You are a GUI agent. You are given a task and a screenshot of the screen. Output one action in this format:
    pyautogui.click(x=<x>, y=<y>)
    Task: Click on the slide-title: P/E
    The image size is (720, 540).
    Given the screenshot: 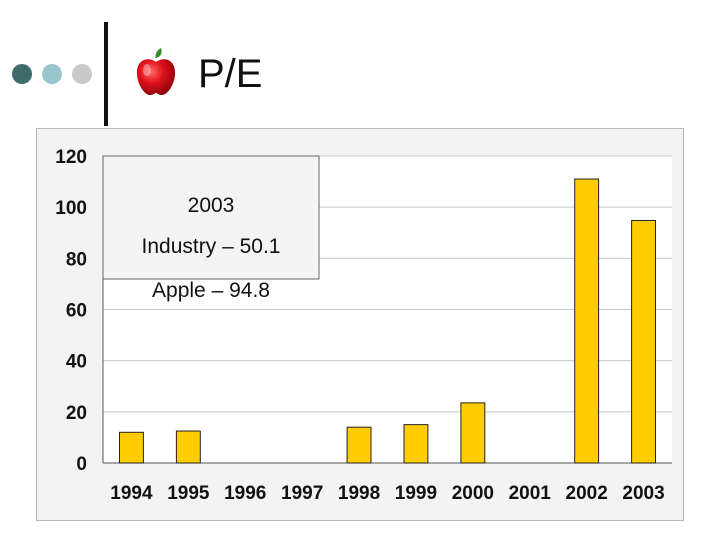 What is the action you would take?
    pyautogui.click(x=230, y=74)
    